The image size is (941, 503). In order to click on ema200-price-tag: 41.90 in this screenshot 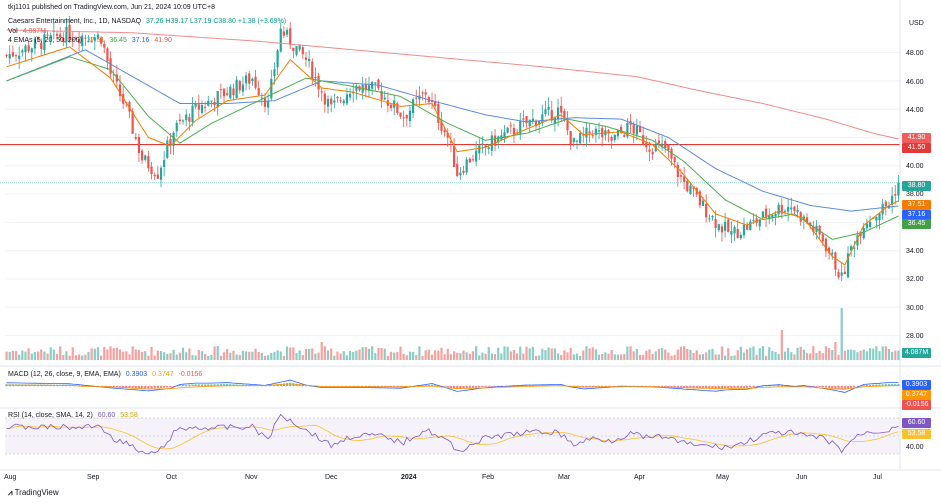, I will do `click(916, 138)`.